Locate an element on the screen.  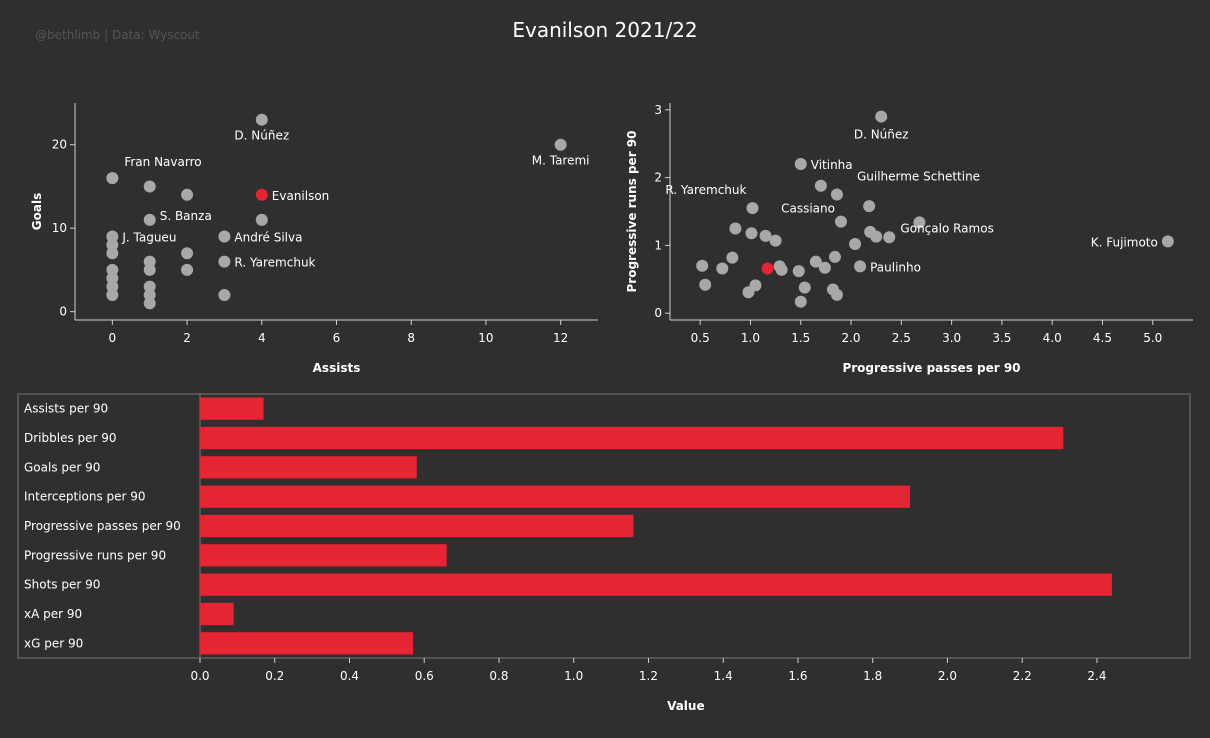
bar-category-label: xG per 90 is located at coordinates (53, 643).